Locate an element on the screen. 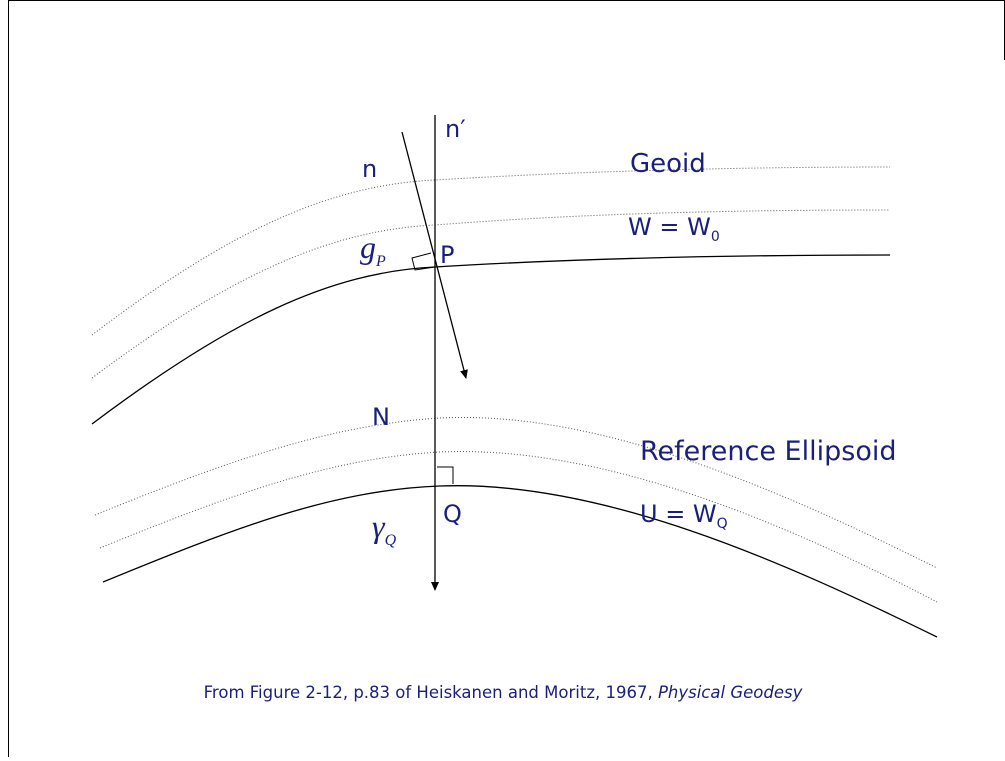 This screenshot has height=761, width=1005. label: N is located at coordinates (381, 417).